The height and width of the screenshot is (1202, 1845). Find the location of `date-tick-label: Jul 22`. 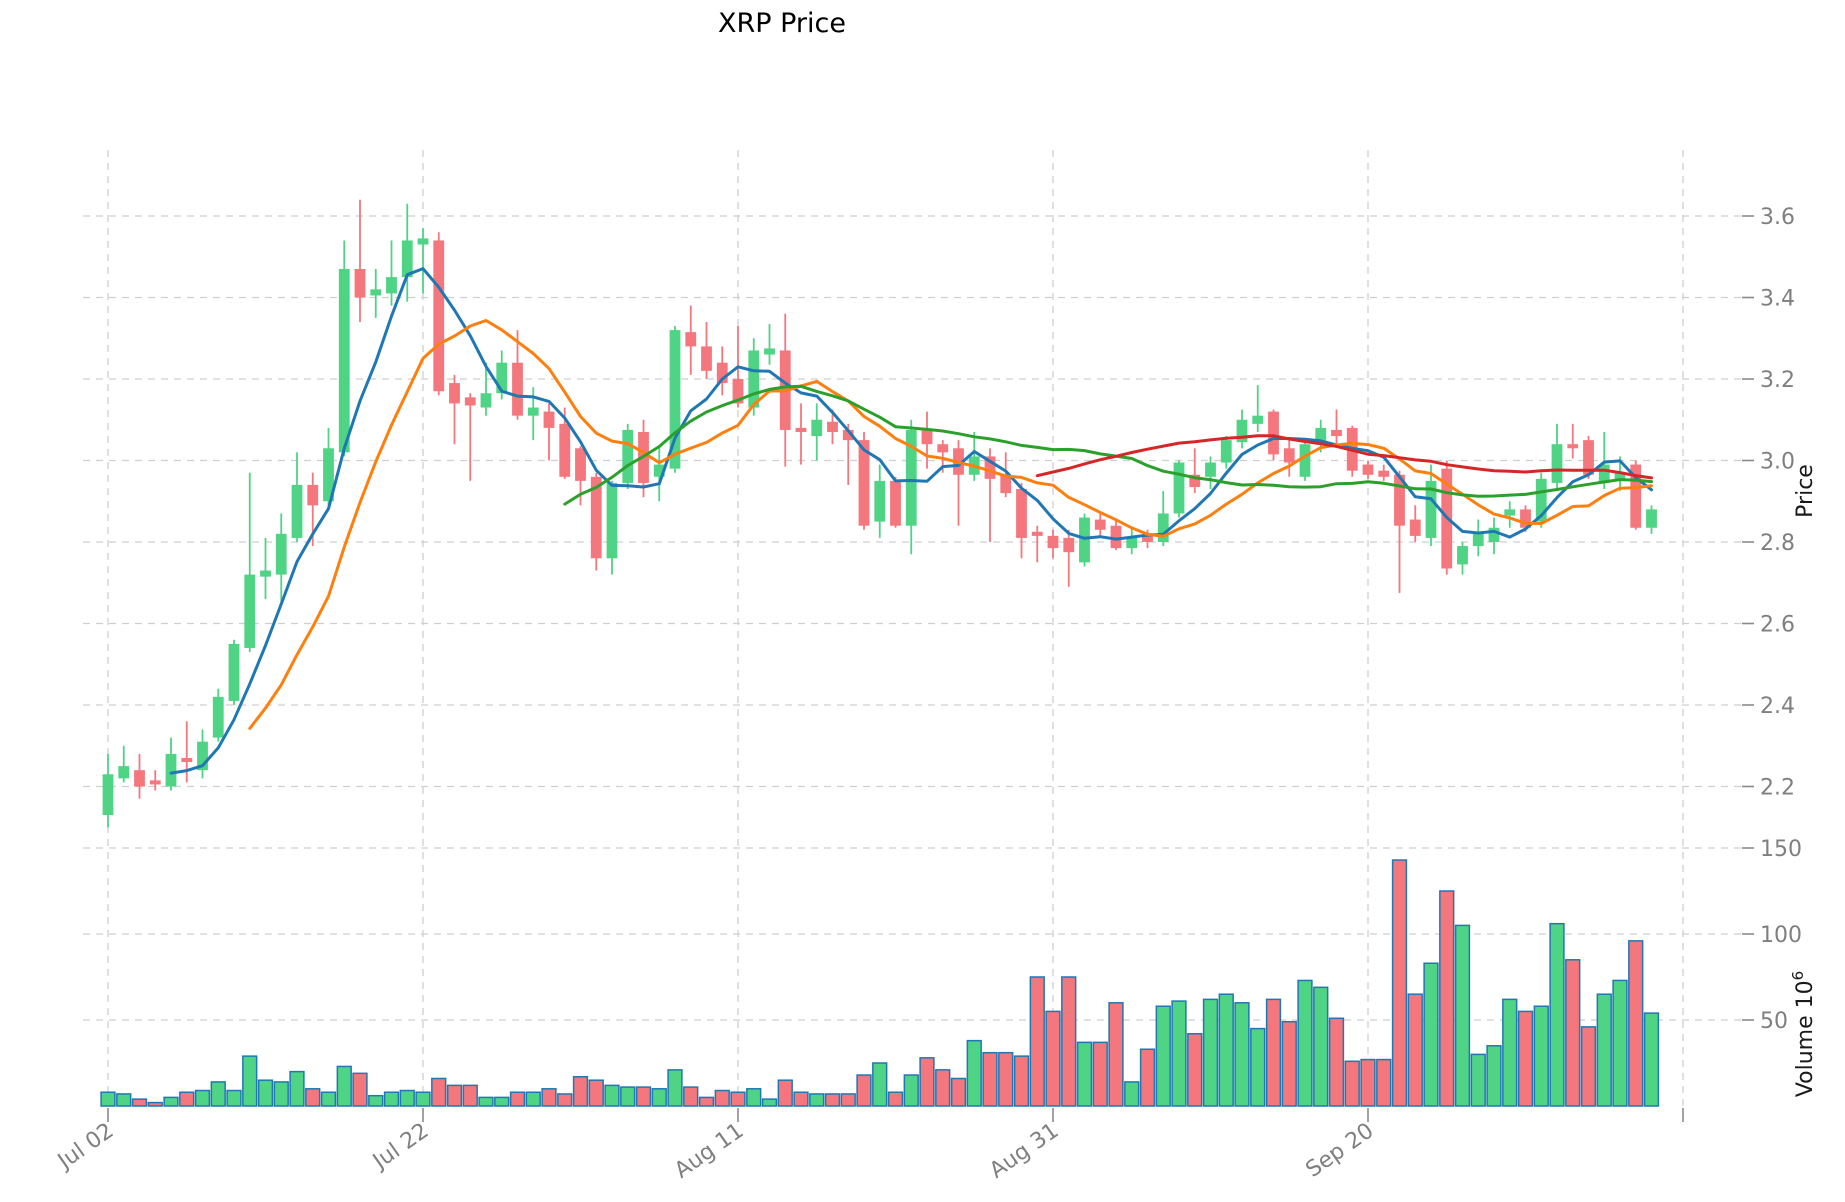

date-tick-label: Jul 22 is located at coordinates (400, 1146).